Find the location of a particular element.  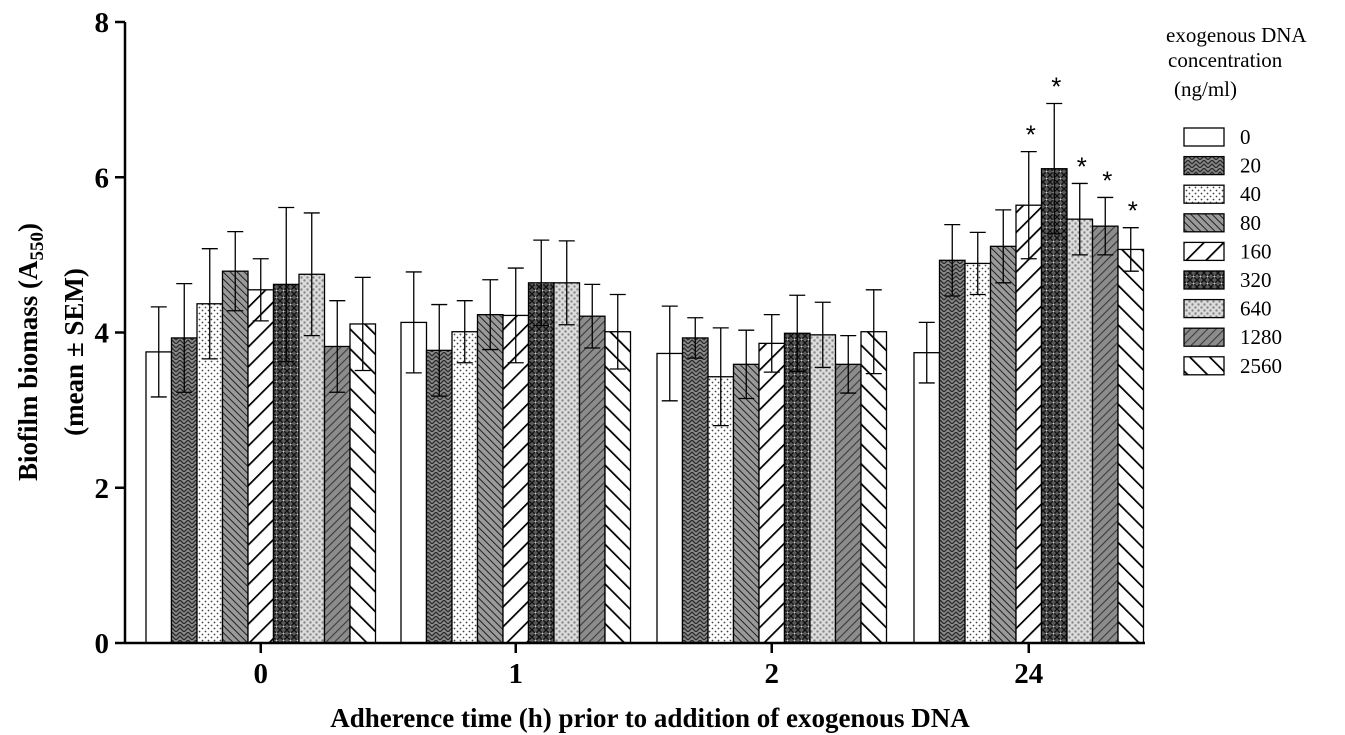

legend-label-80: 80 is located at coordinates (1250, 223).